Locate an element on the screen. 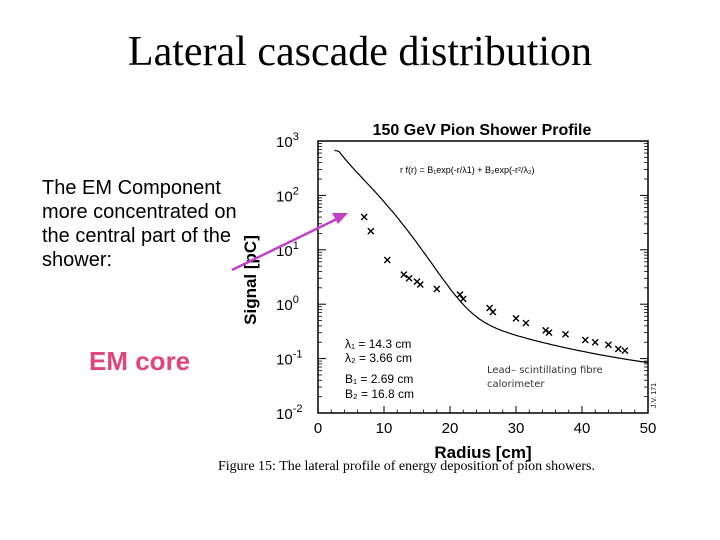  y-tick-exponent: -2 is located at coordinates (298, 409).